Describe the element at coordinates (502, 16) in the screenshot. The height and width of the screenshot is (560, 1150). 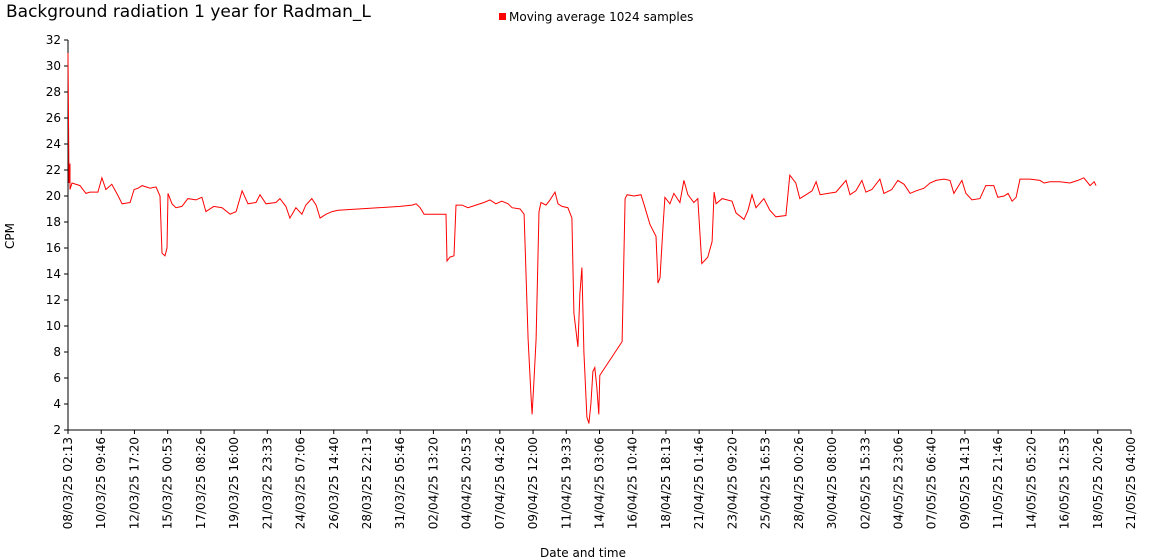
I see `legend-swatch` at that location.